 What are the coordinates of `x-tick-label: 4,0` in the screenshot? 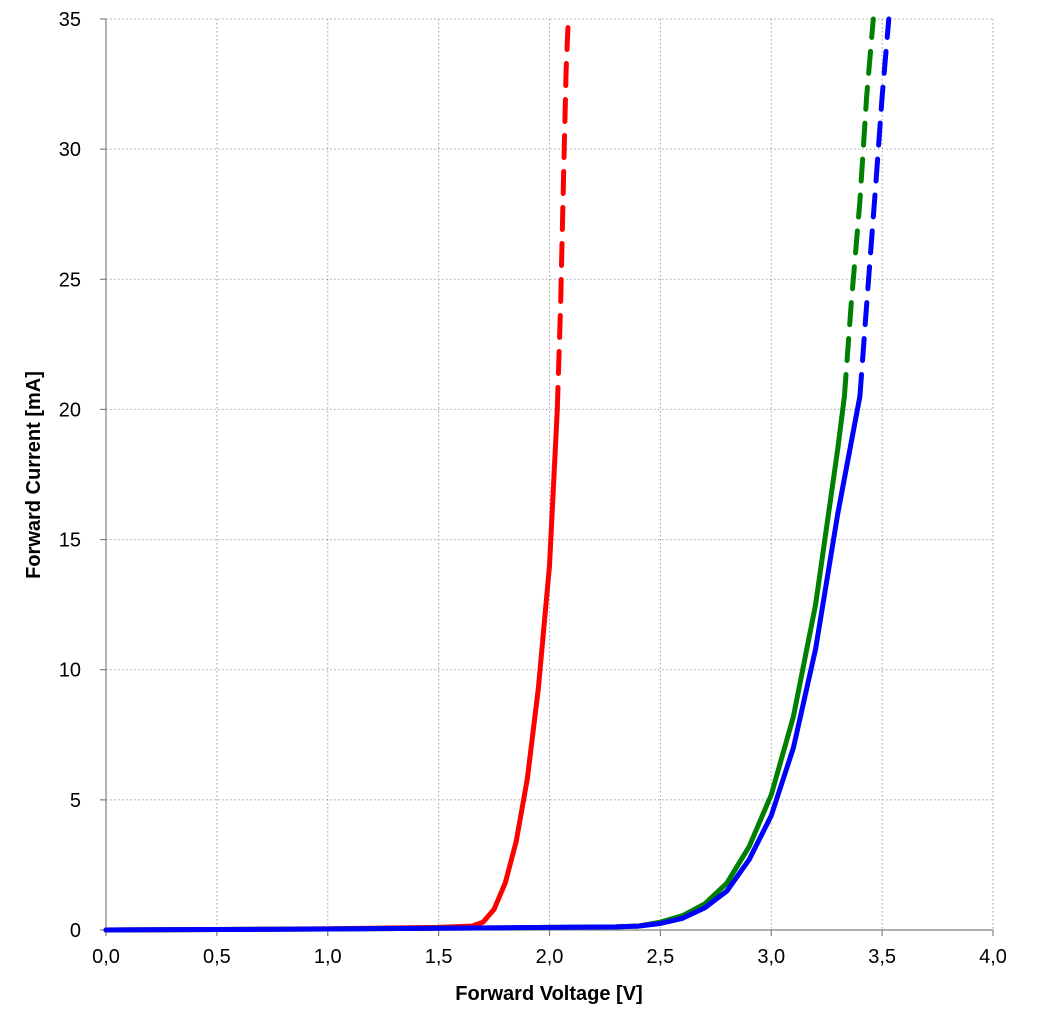 It's located at (993, 957).